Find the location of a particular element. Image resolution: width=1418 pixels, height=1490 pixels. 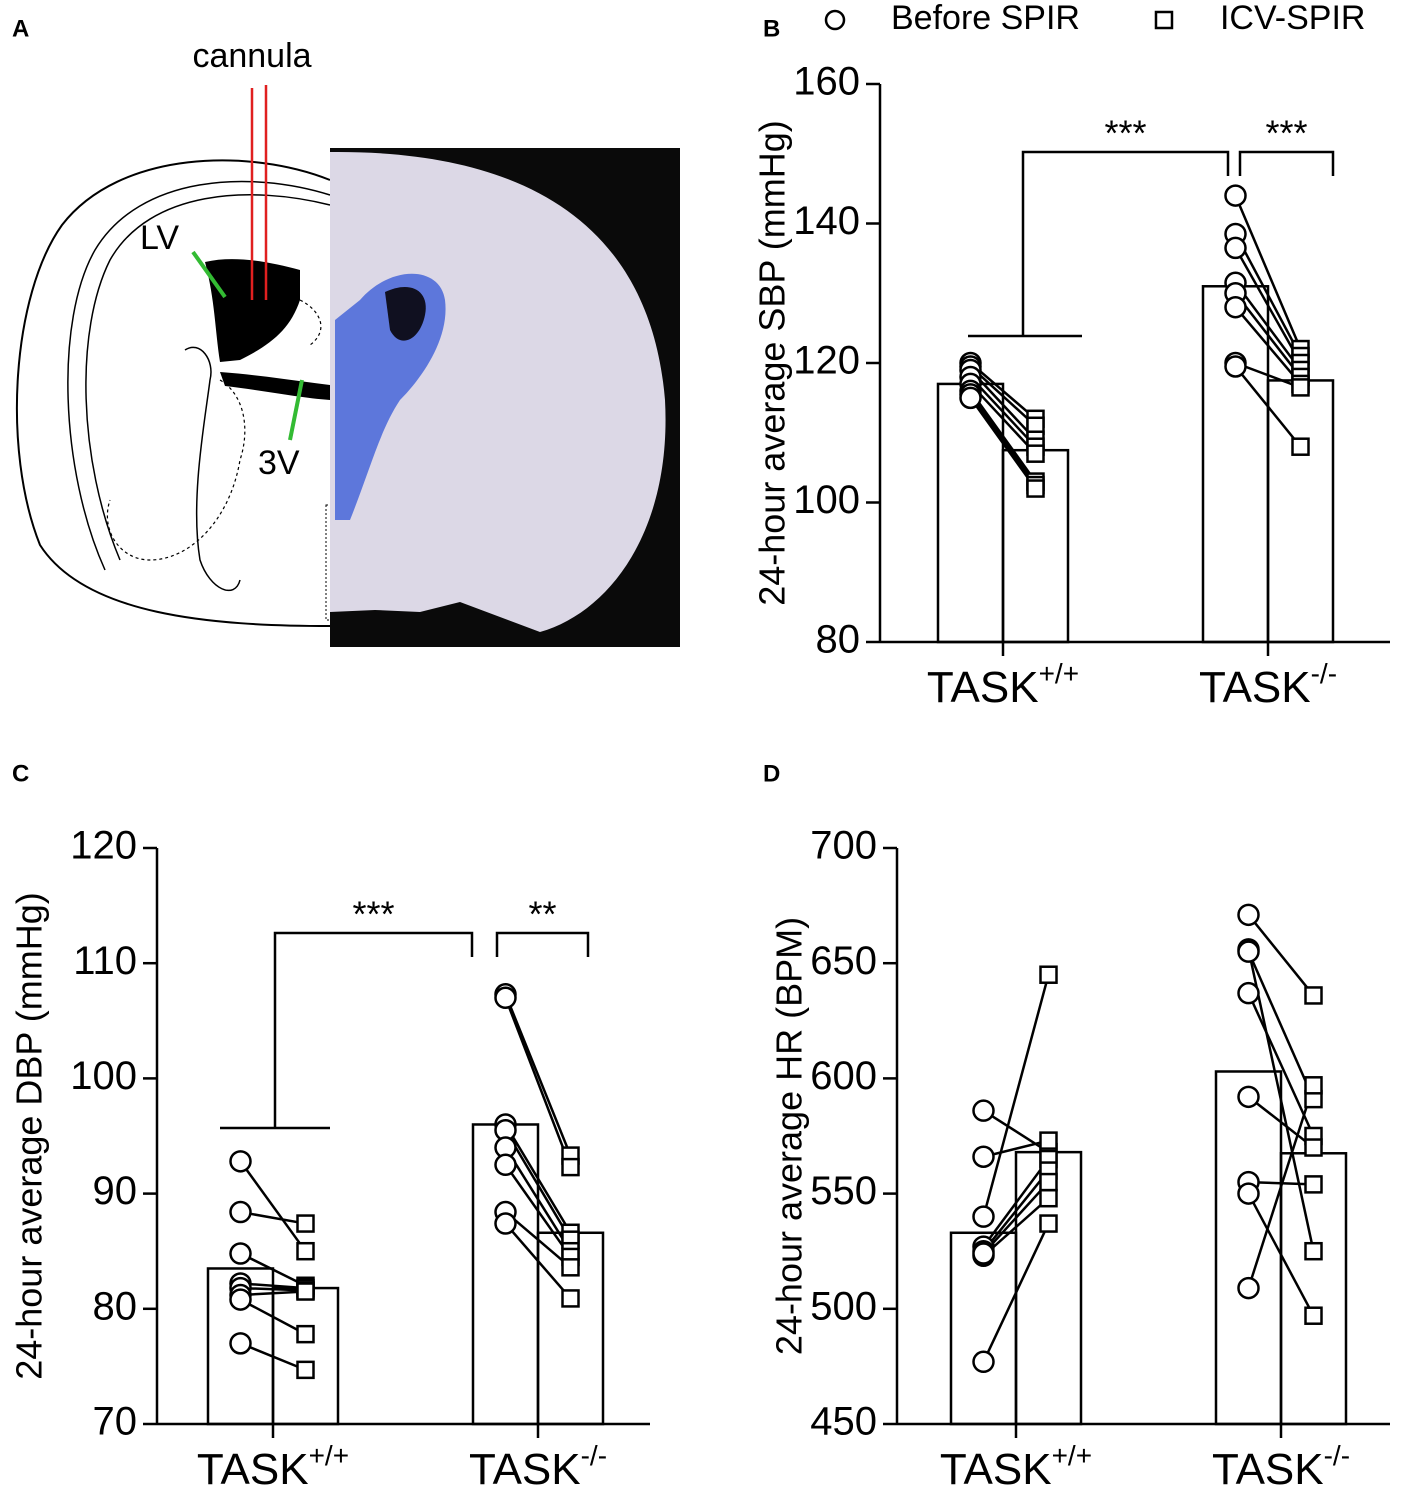

y-tick-label: 450 is located at coordinates (843, 1422).